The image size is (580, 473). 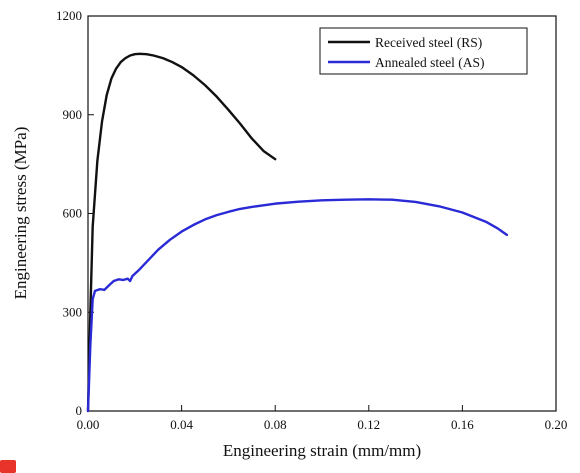 I want to click on x-tick-label: 0.12, so click(x=368, y=424).